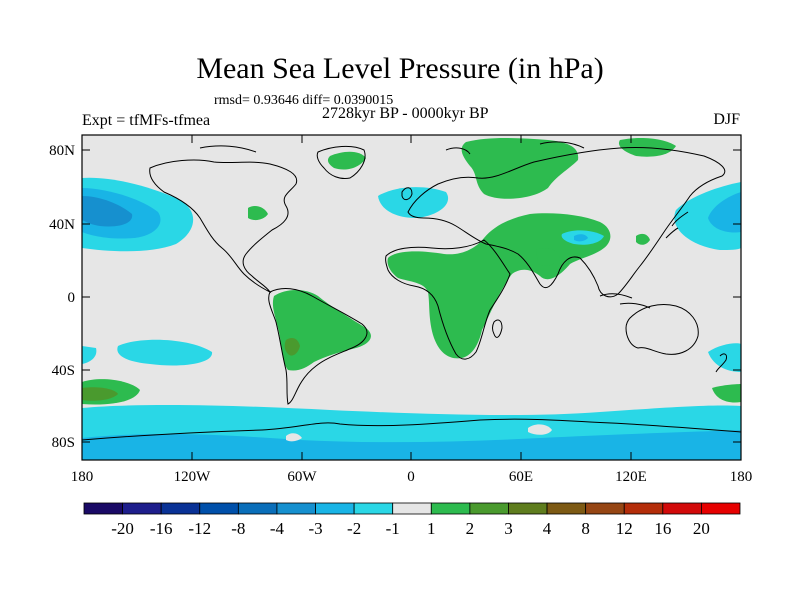 This screenshot has width=800, height=600. Describe the element at coordinates (393, 528) in the screenshot. I see `colorbar-label: -1` at that location.